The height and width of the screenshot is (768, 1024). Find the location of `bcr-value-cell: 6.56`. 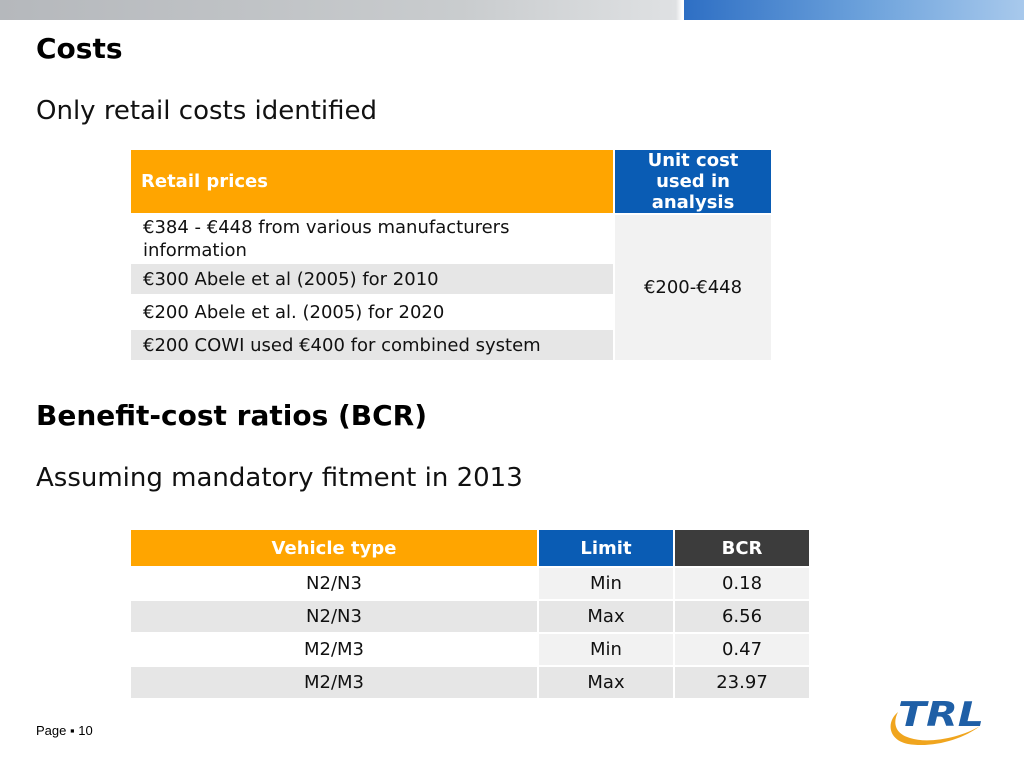

bcr-value-cell: 6.56 is located at coordinates (742, 616).